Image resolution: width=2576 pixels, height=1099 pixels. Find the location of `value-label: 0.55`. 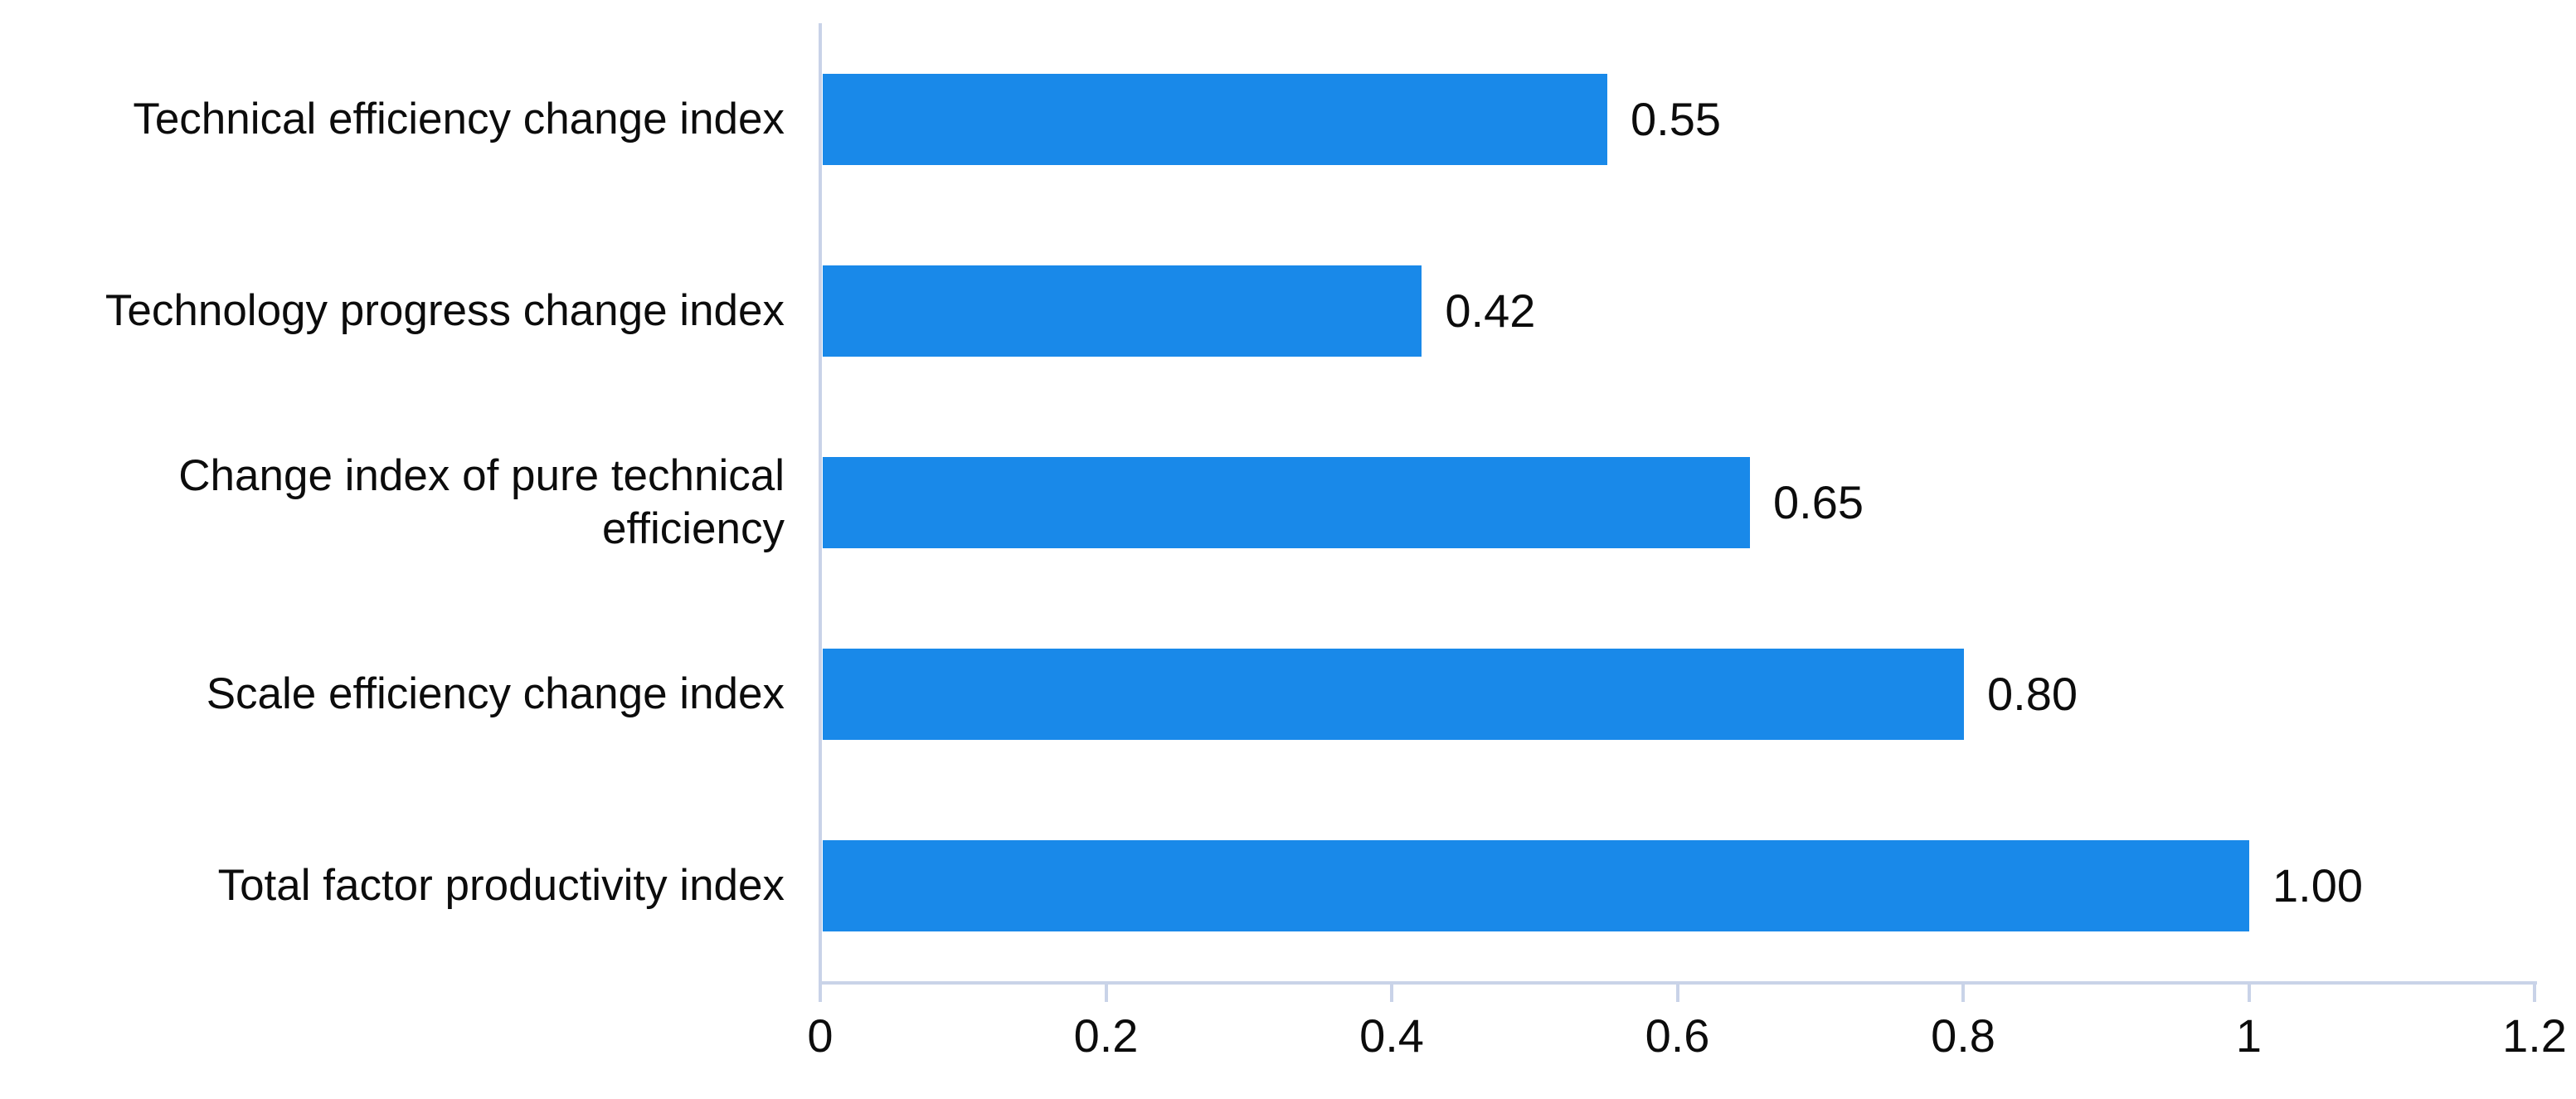

value-label: 0.55 is located at coordinates (1676, 119).